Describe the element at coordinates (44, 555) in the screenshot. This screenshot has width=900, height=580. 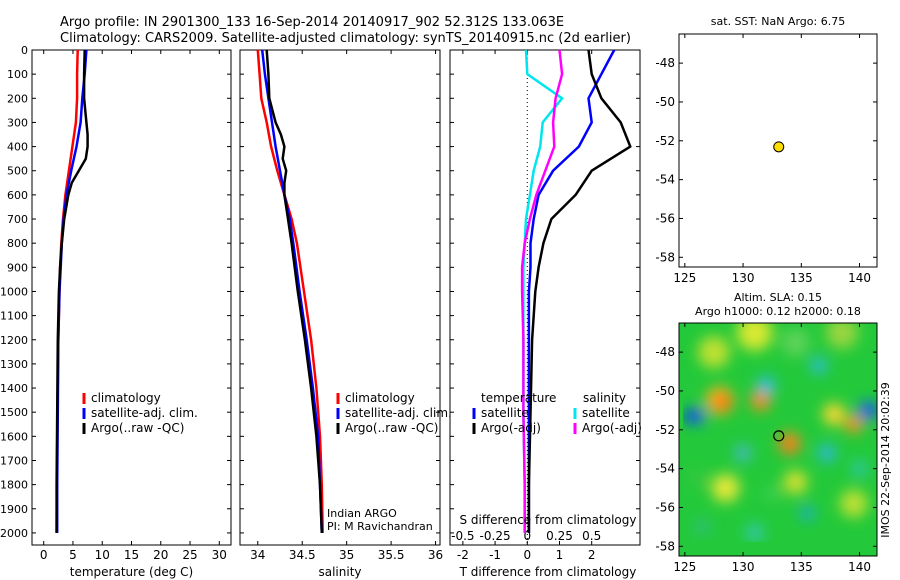
I see `temperature-xtick-label: 0` at that location.